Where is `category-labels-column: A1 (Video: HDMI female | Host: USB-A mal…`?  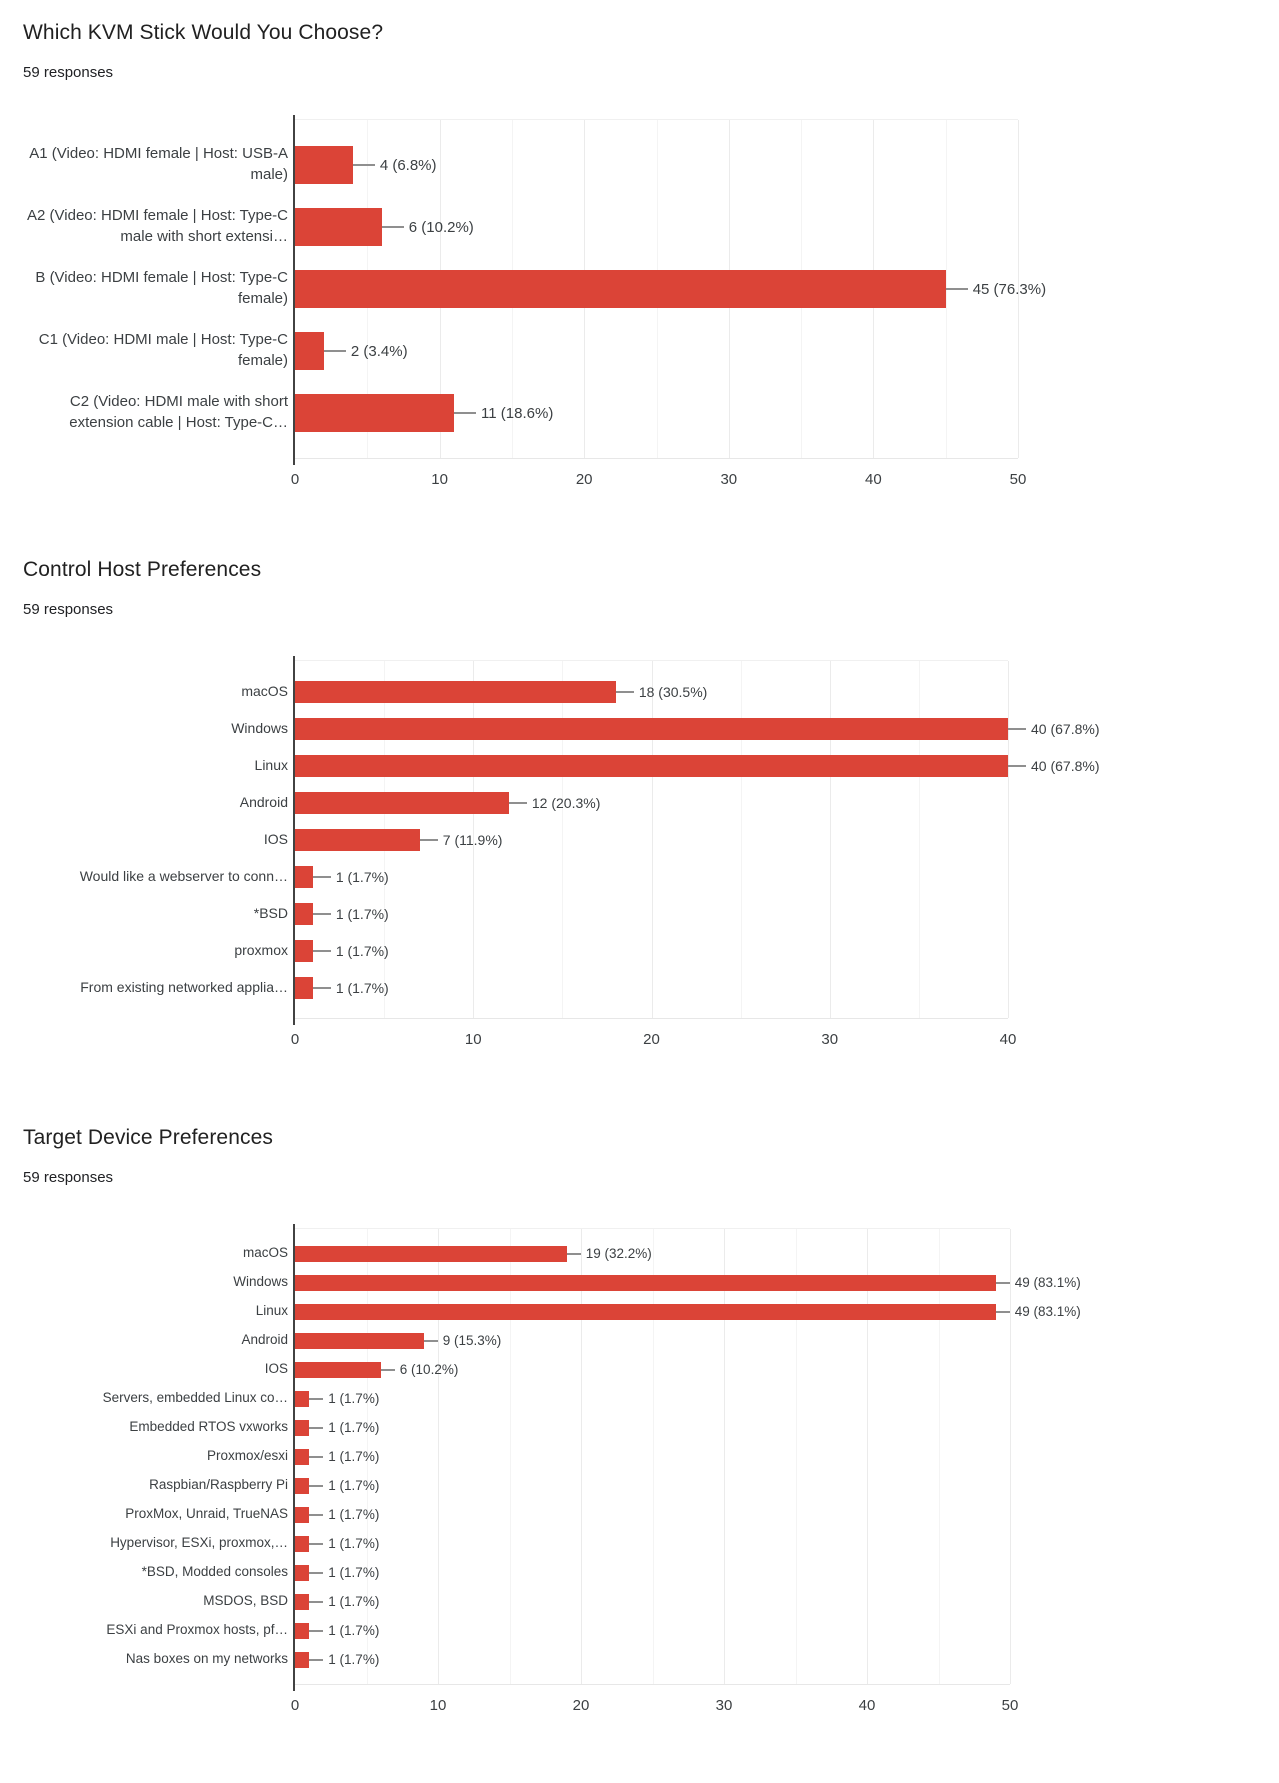 category-labels-column: A1 (Video: HDMI female | Host: USB-A mal… is located at coordinates (159, 281).